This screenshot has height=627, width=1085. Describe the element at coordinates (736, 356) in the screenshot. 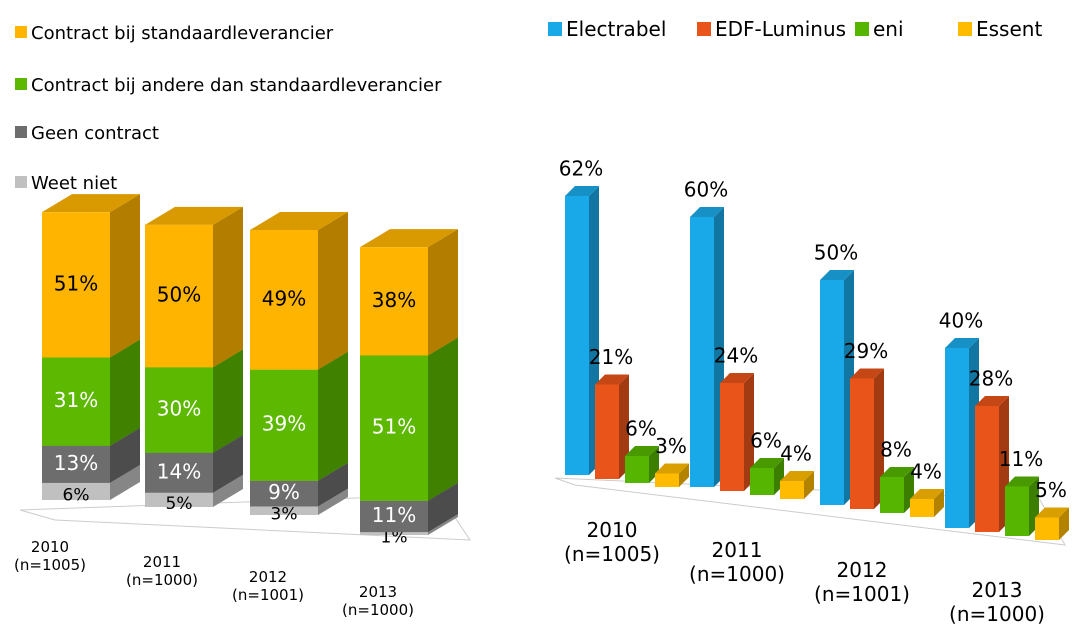

I see `data-label: 24%` at that location.